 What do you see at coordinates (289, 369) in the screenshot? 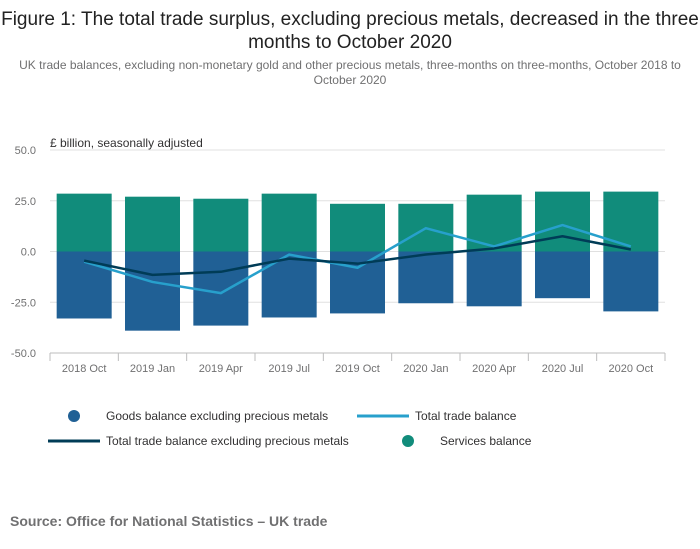
I see `x-tick-label: 2019 Jul` at bounding box center [289, 369].